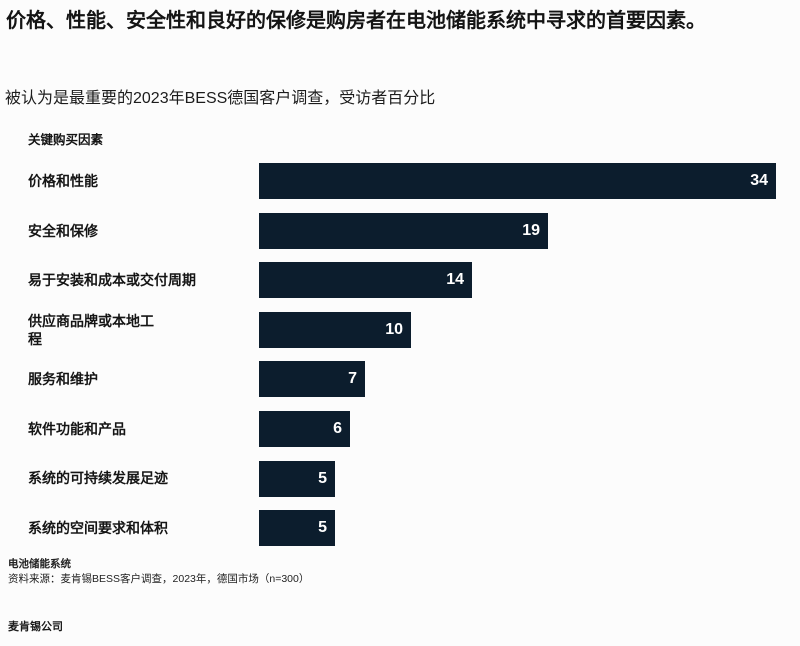  I want to click on category-label: 服务和维护, so click(63, 379).